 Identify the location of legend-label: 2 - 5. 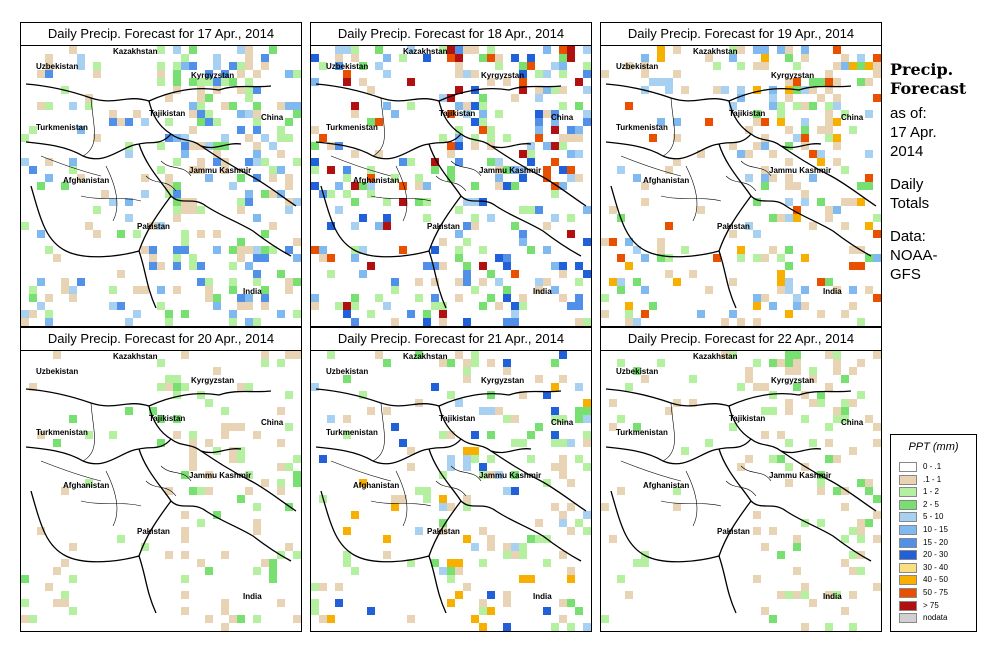
(931, 504).